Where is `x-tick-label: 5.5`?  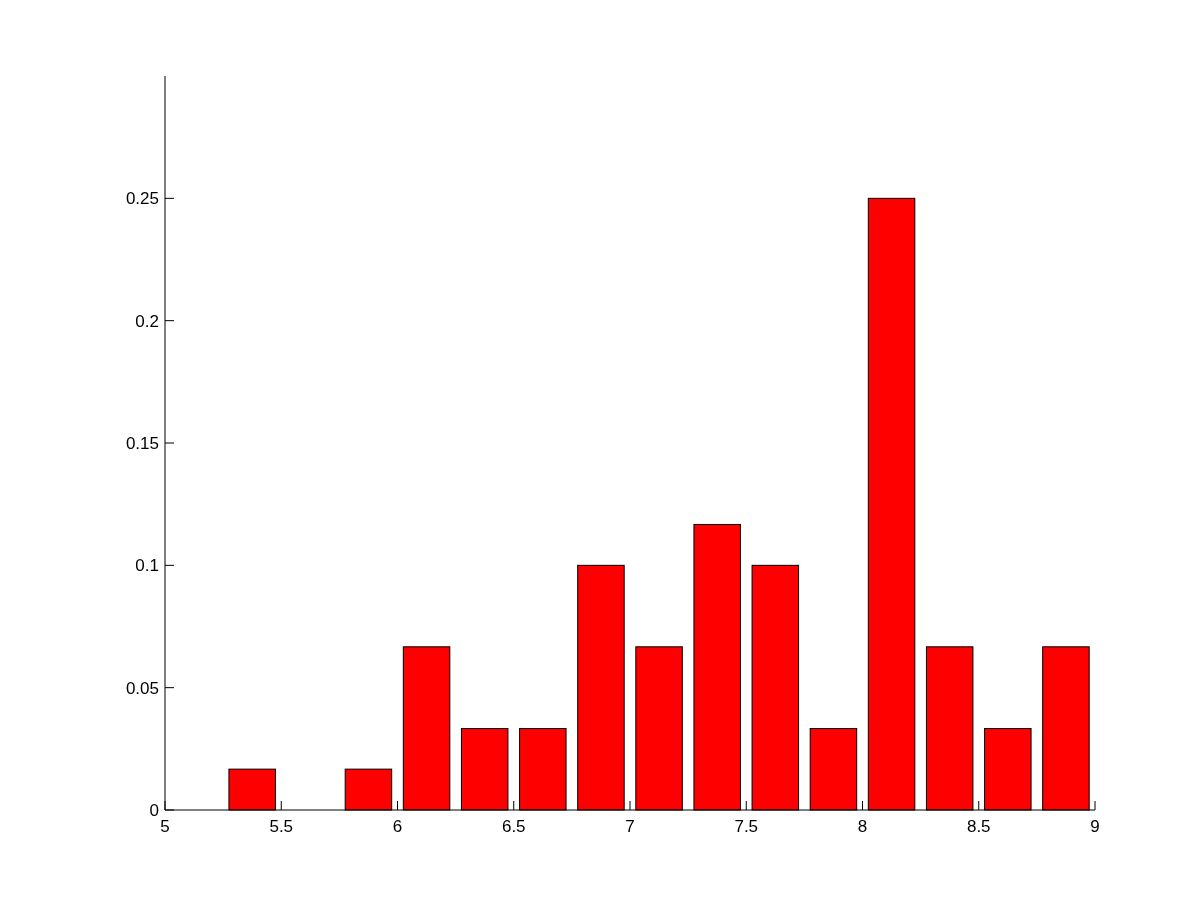
x-tick-label: 5.5 is located at coordinates (281, 826).